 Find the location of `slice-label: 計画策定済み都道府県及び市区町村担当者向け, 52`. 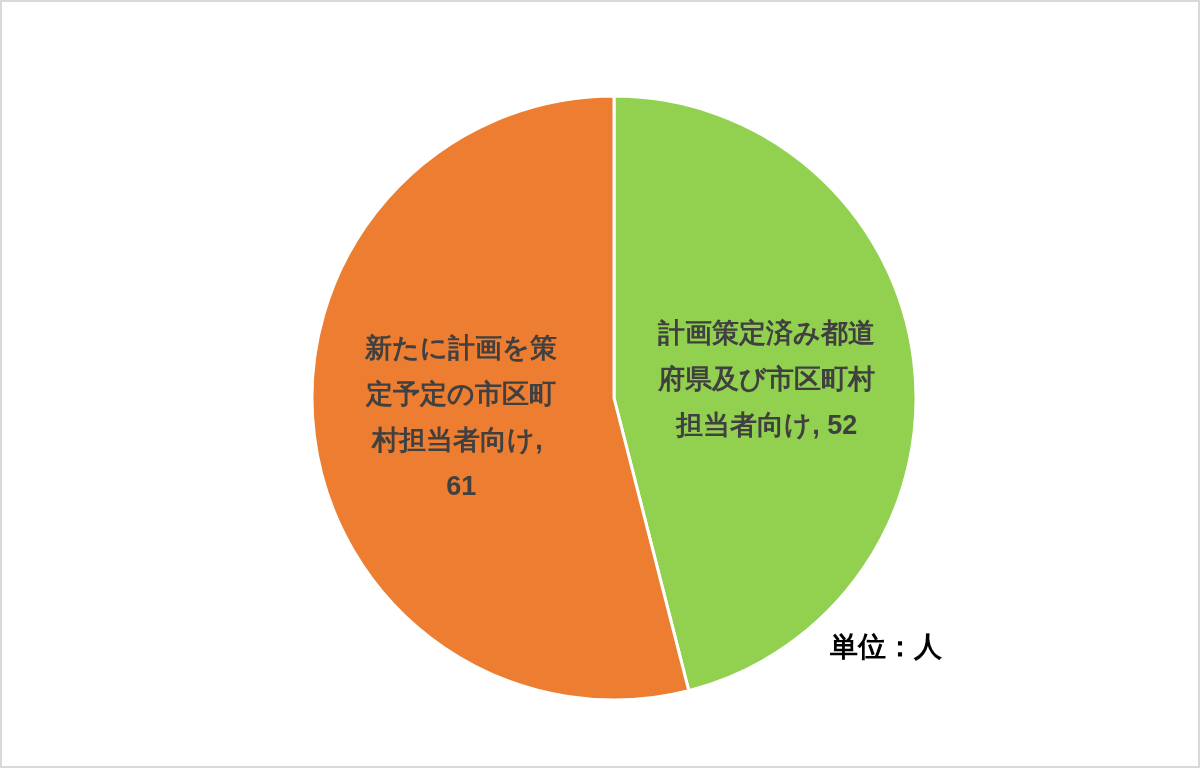

slice-label: 計画策定済み都道府県及び市区町村担当者向け, 52 is located at coordinates (766, 378).